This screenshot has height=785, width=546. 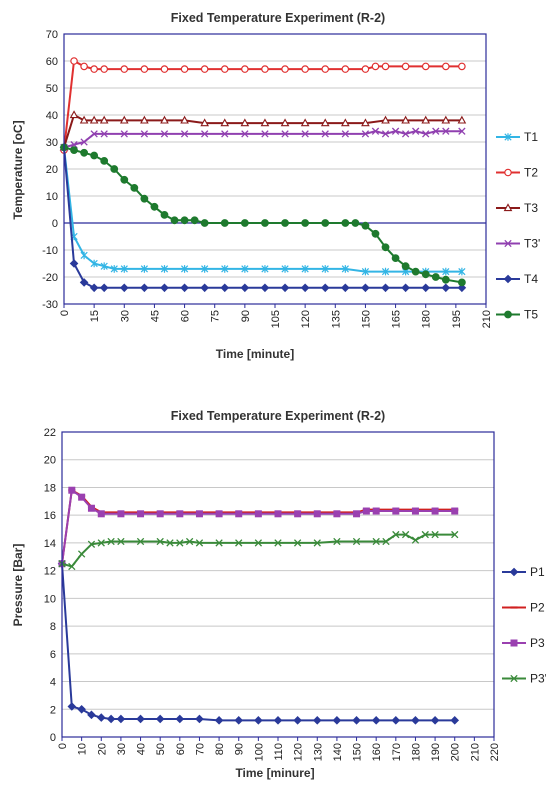 I want to click on x-tick-label: 40, so click(x=142, y=749).